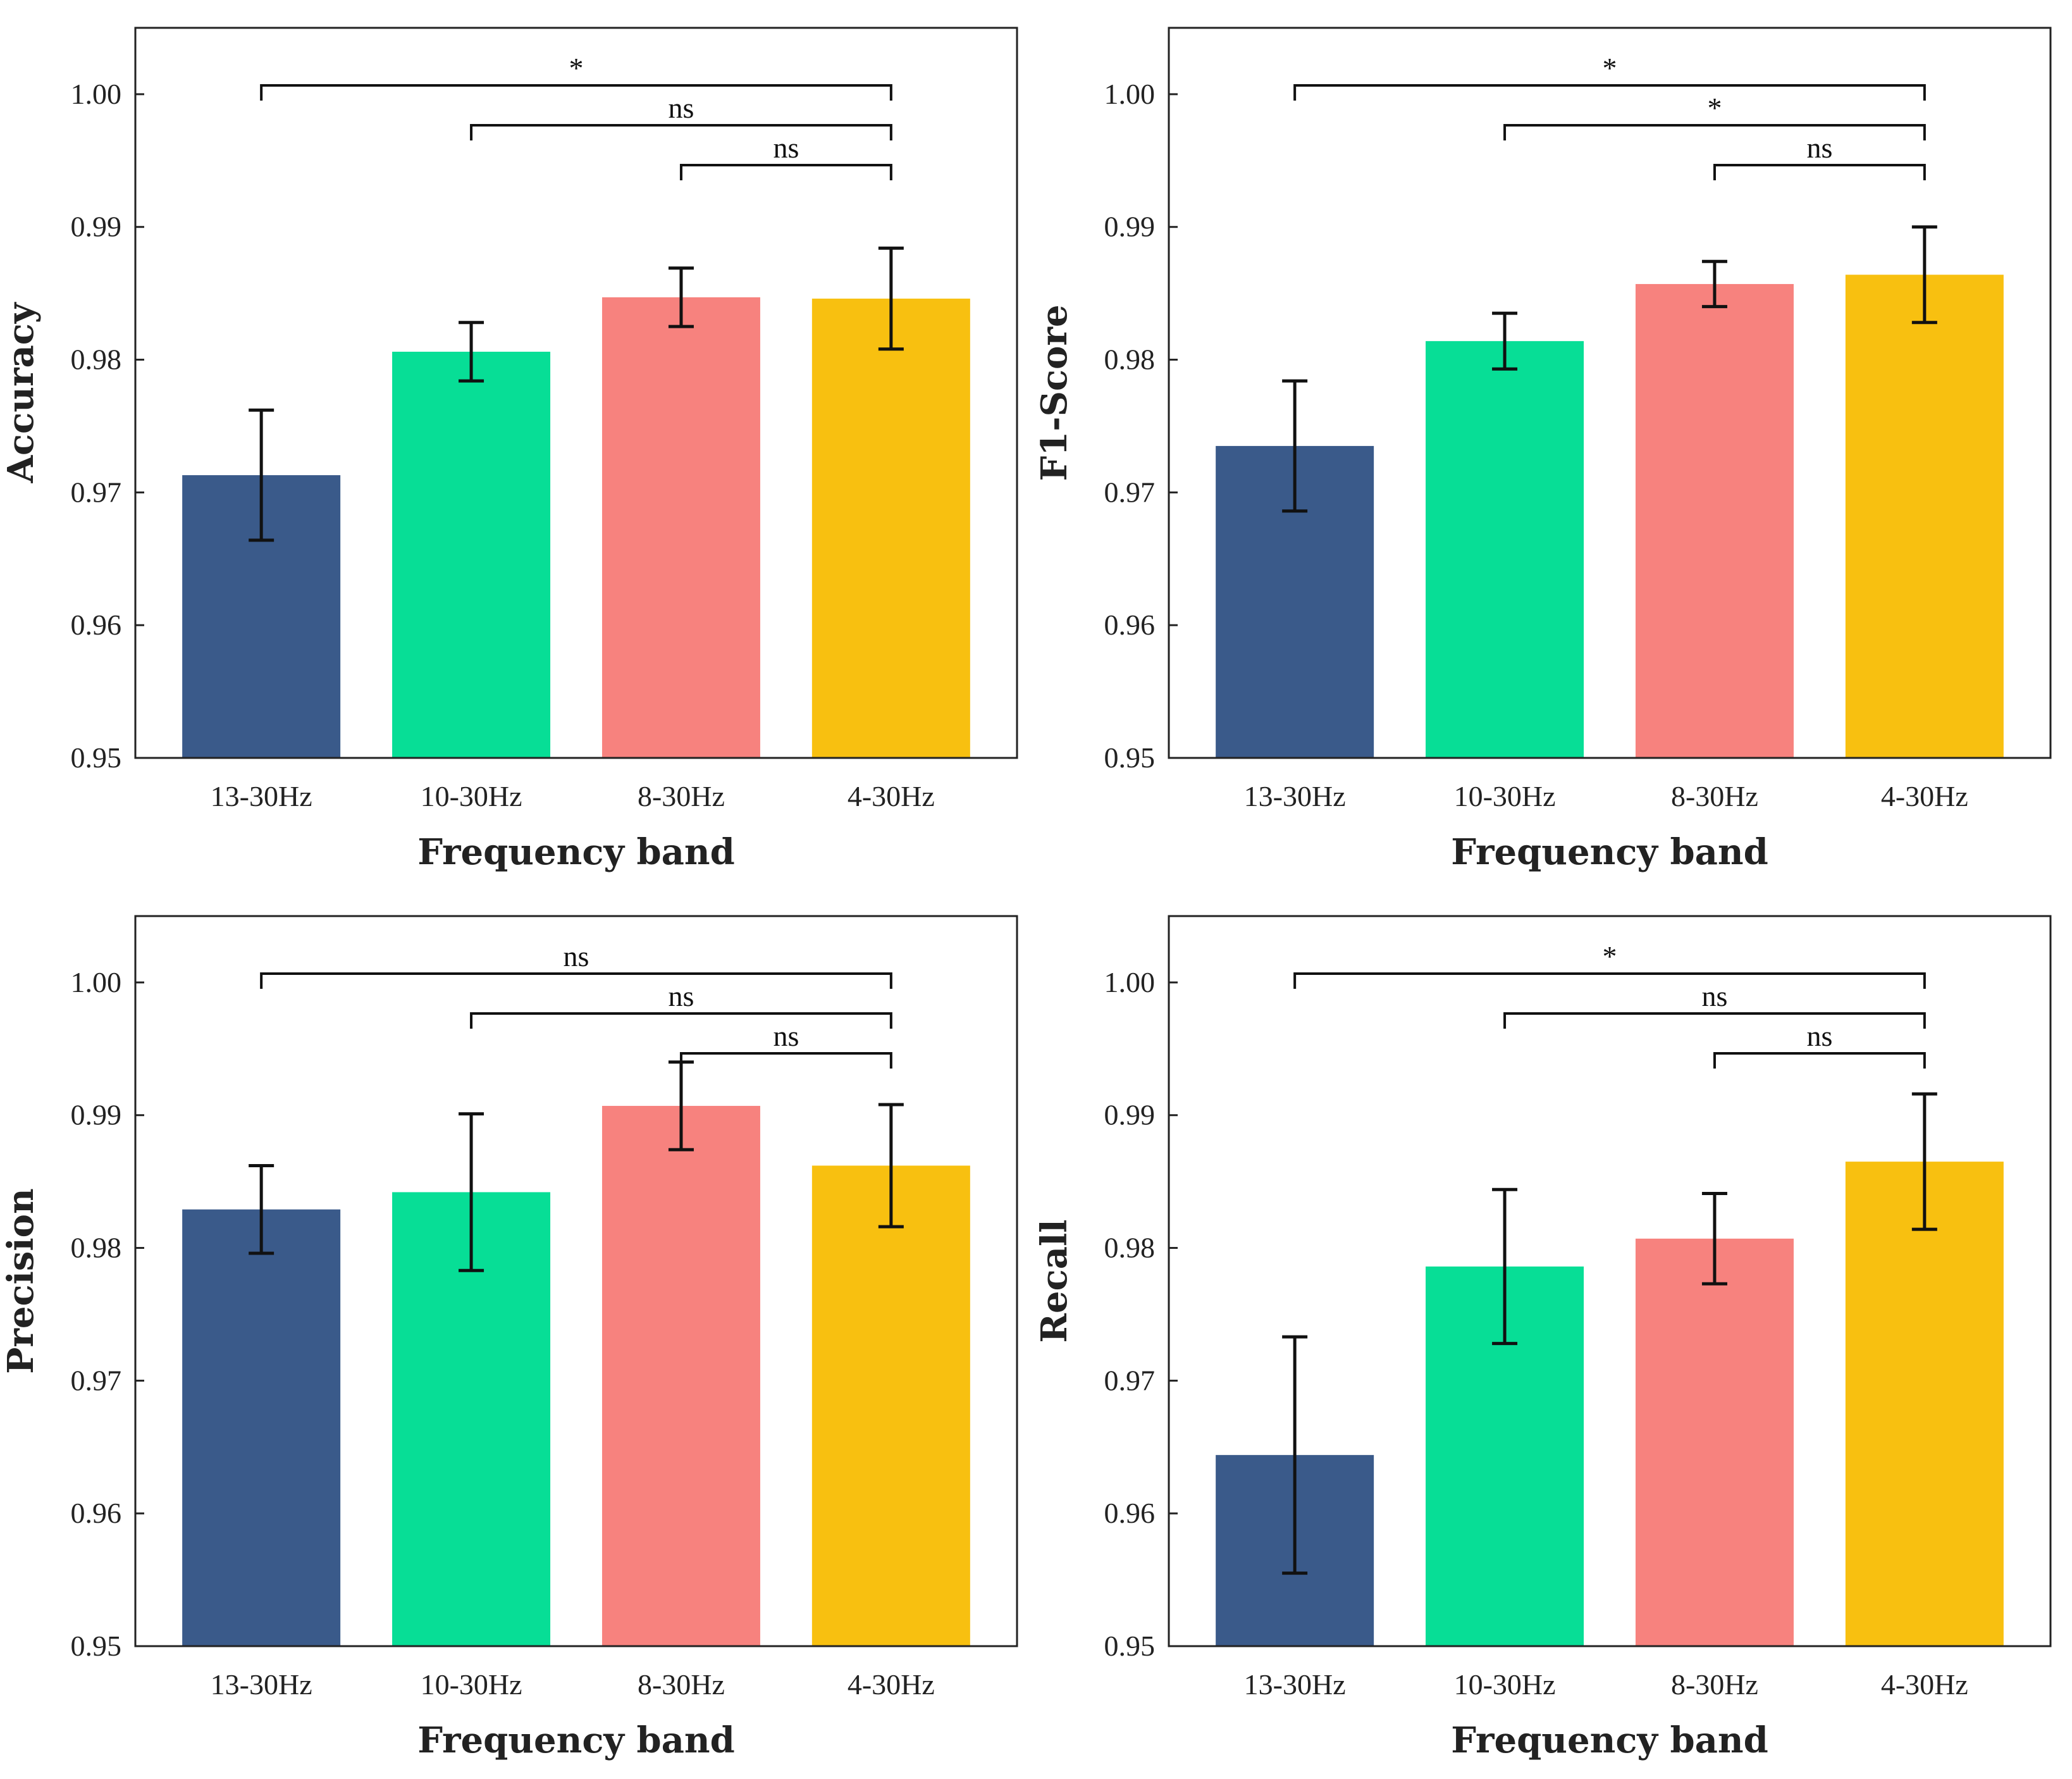 This screenshot has width=2072, height=1779. I want to click on significance-bracket-1: ns, so click(576, 965).